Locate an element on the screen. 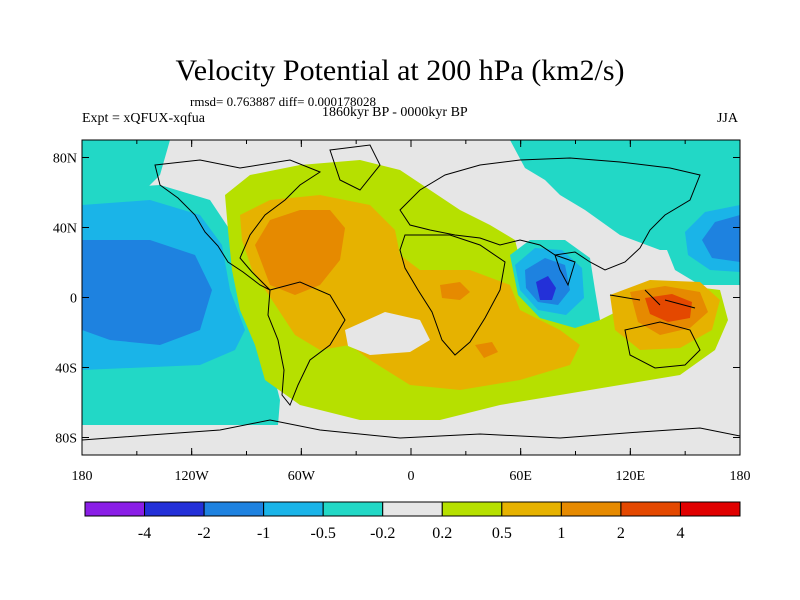 This screenshot has width=800, height=600. rmsd-diff-text: rmsd= 0.763887 diff= 0.000178028 is located at coordinates (283, 101).